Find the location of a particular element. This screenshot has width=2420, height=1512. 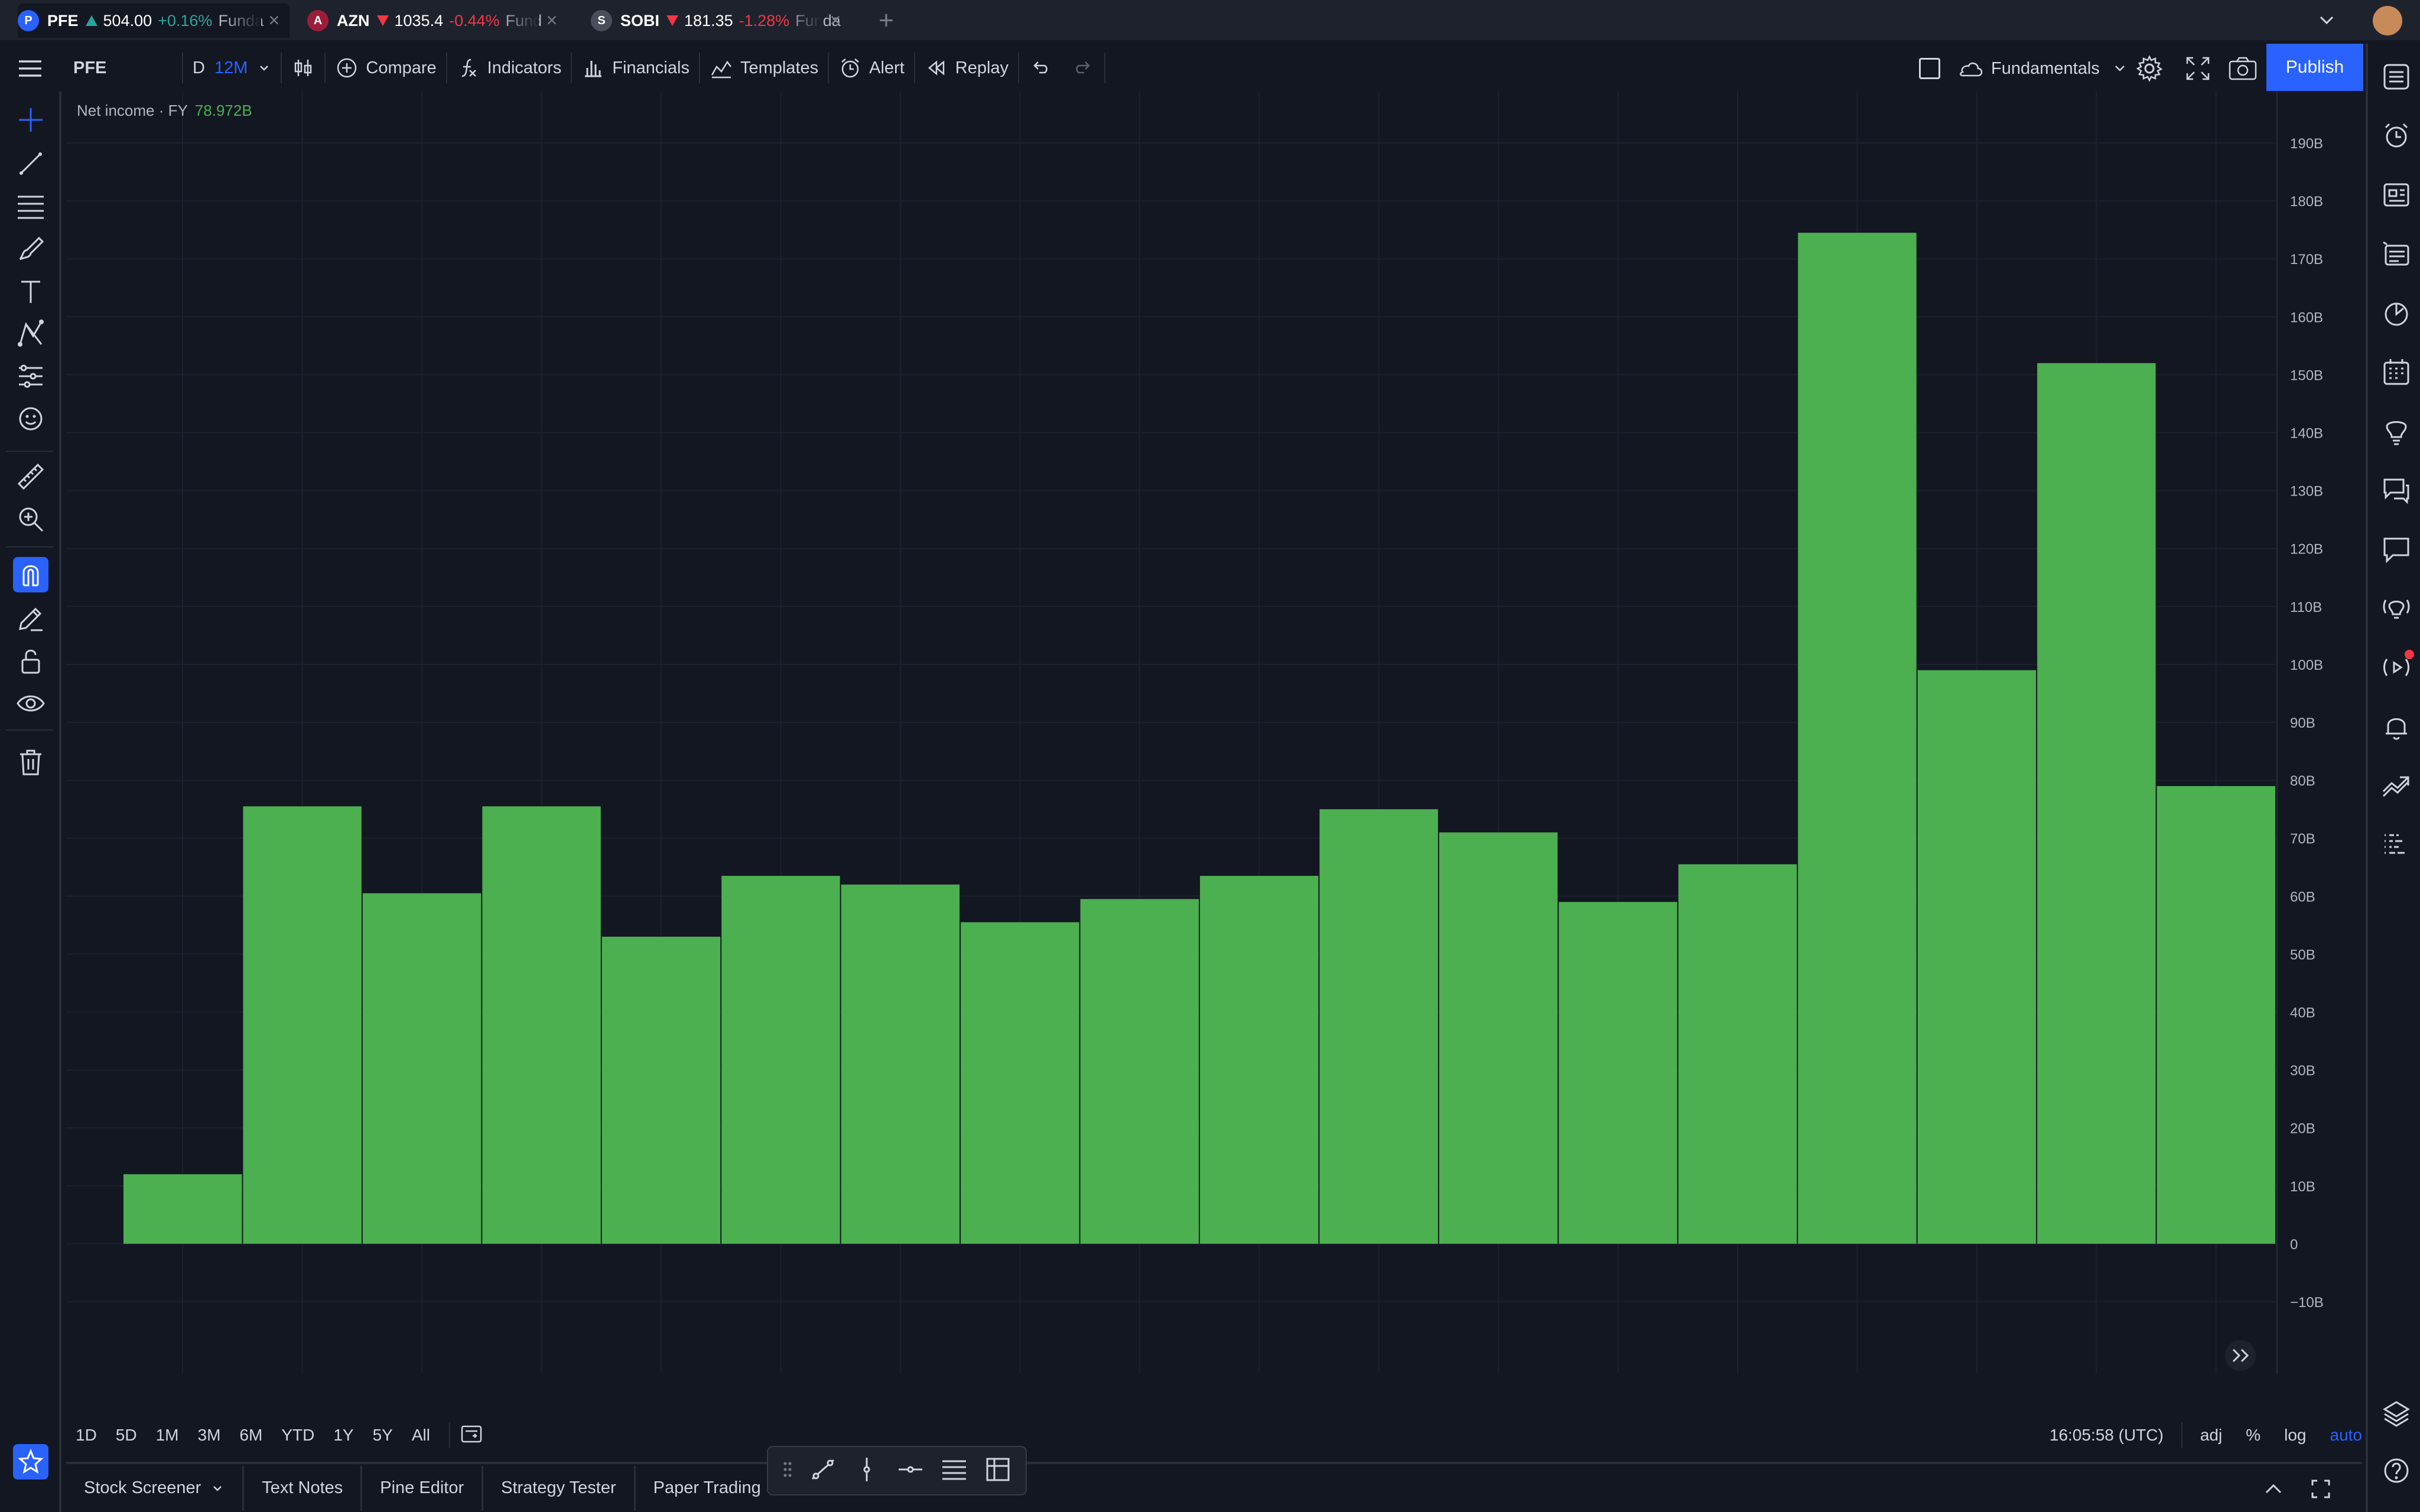

templates-button: Templates is located at coordinates (764, 68).